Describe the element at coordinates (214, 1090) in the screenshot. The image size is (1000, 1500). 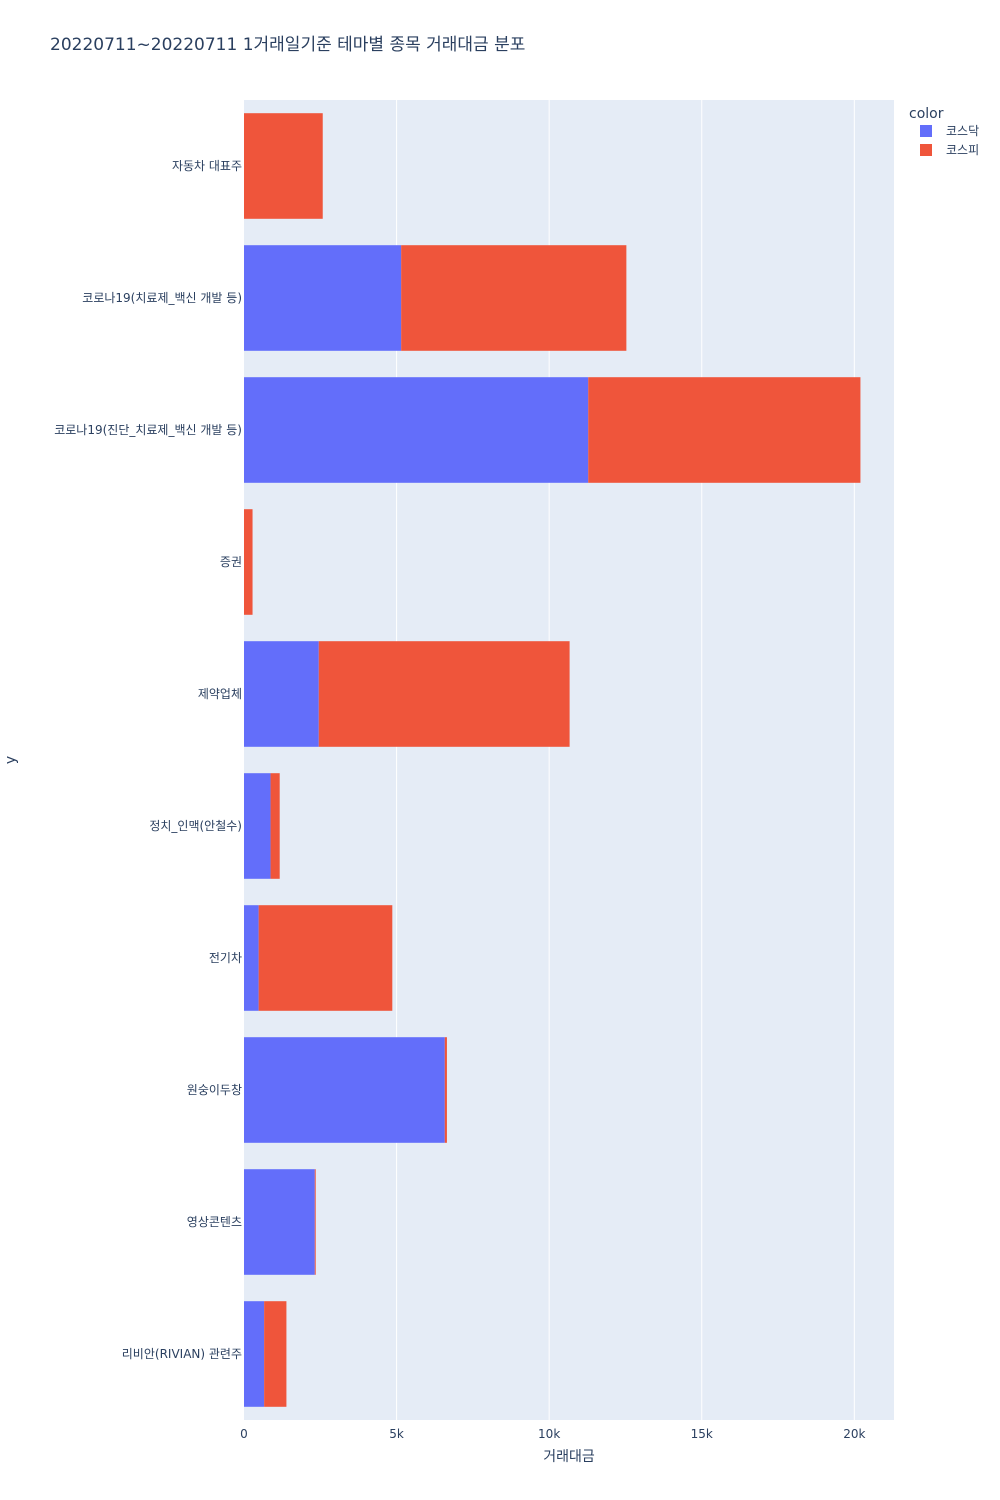
I see `y-tick-label: 원숭이두창` at that location.